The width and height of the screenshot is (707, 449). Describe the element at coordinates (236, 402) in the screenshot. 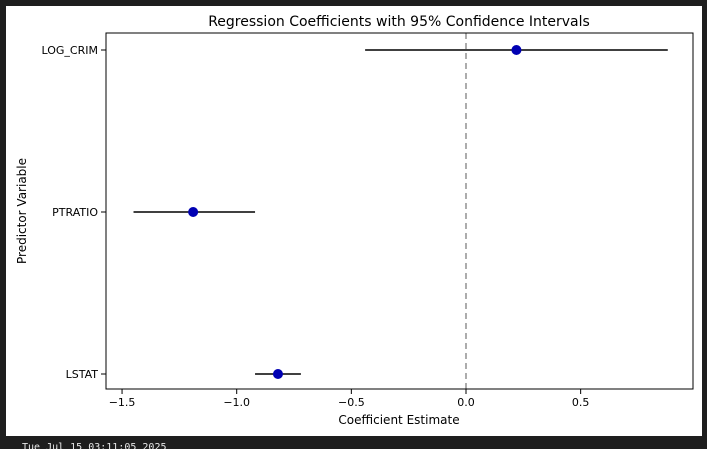

I see `x-tick-label: −1.0` at that location.